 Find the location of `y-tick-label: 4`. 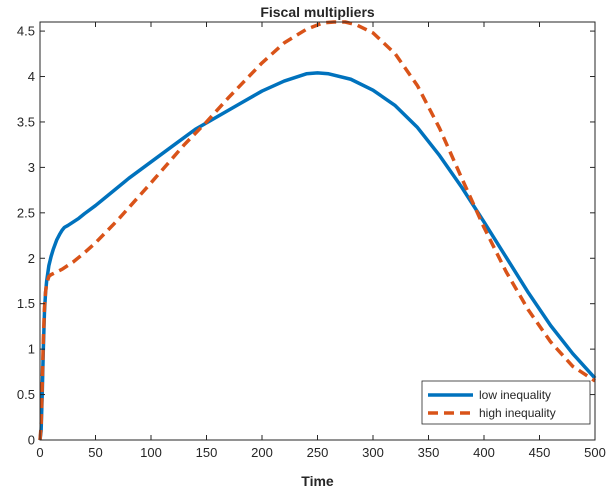

y-tick-label: 4 is located at coordinates (31, 76).